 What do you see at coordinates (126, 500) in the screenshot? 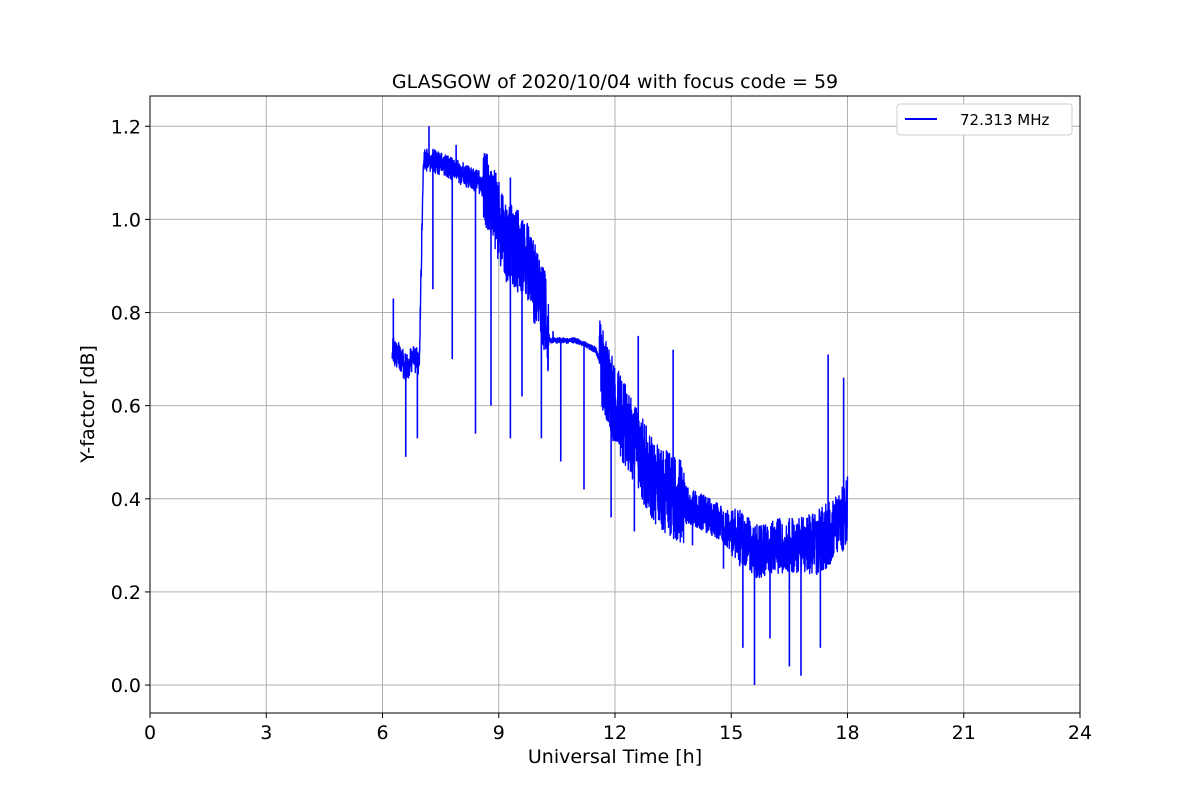
I see `y-tick-label: 0.4` at bounding box center [126, 500].